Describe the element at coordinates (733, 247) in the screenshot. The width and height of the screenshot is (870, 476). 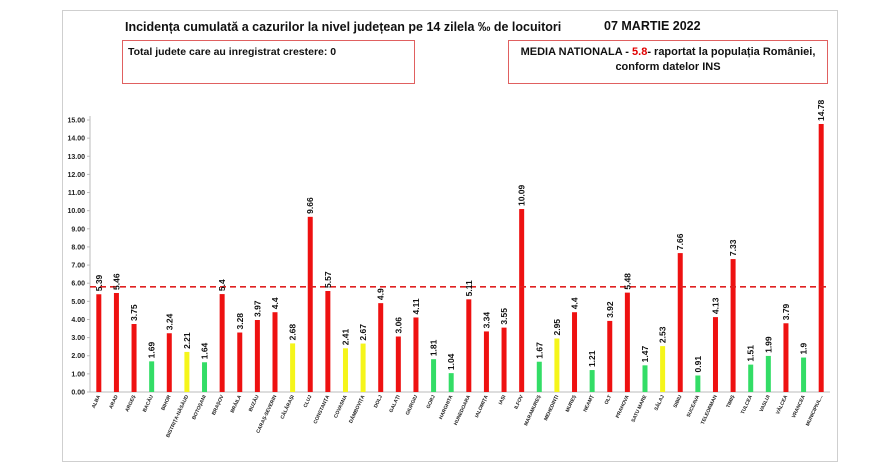
I see `value-label: 7.33` at that location.